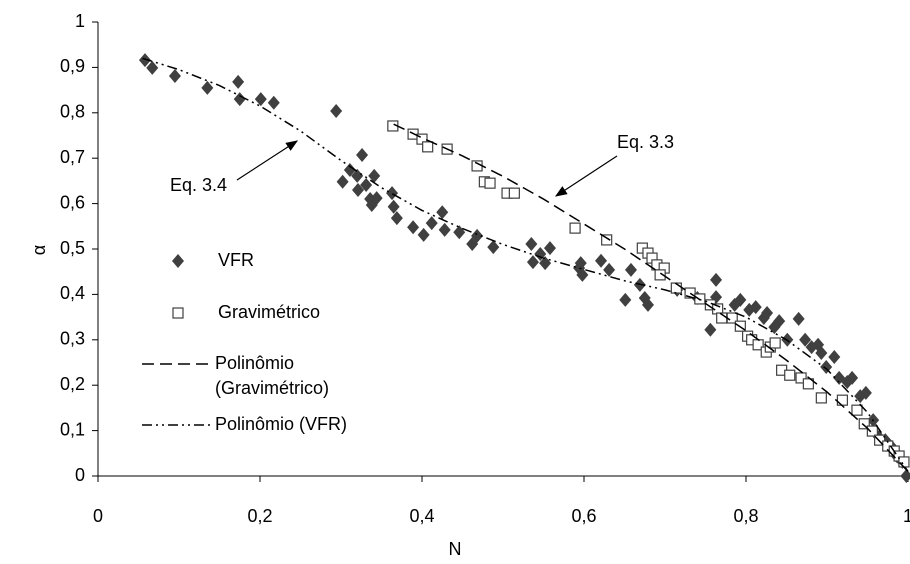 This screenshot has height=564, width=910. I want to click on legend-label: Gravimétrico, so click(269, 312).